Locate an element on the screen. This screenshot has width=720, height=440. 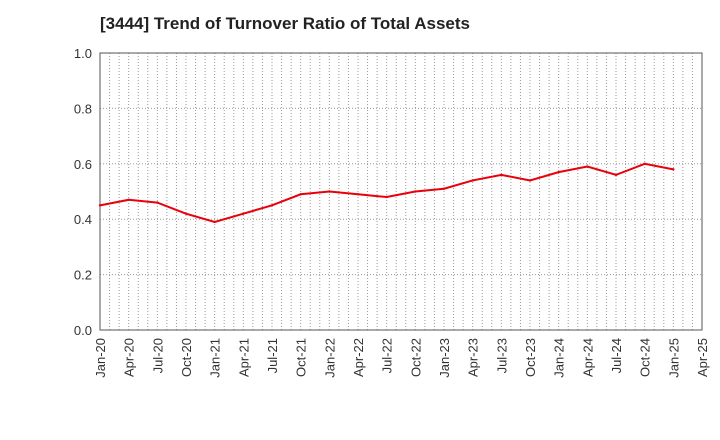
y-tick-label: 1.0 is located at coordinates (83, 53).